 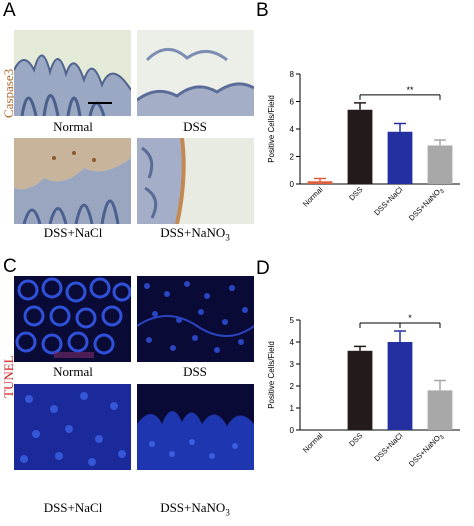 I want to click on label-nacl-a: DSS+NaCl, so click(x=73, y=232).